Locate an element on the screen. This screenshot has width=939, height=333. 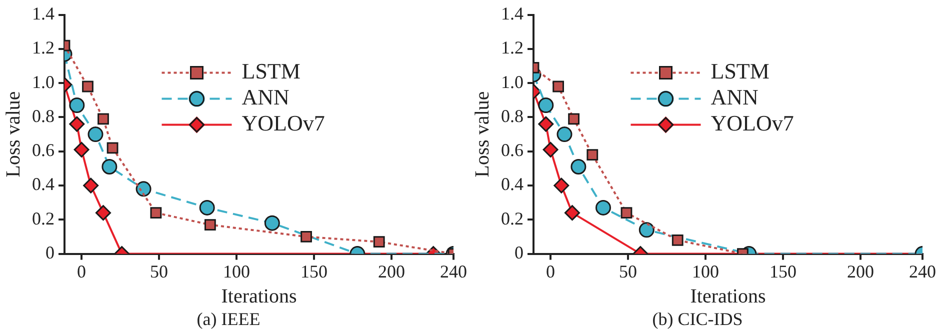
text: (b) CIC-IDS is located at coordinates (697, 318).